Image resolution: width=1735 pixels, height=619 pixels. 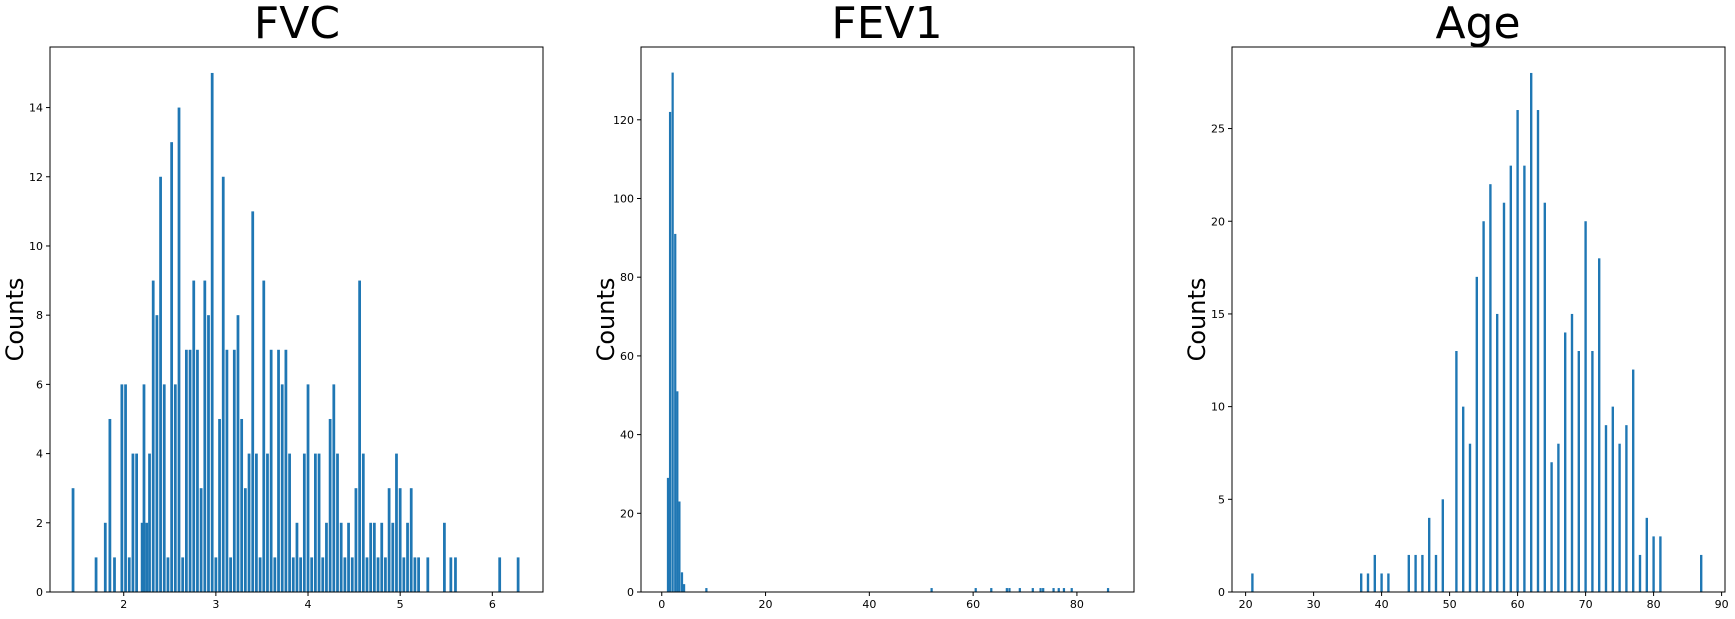 What do you see at coordinates (1221, 499) in the screenshot?
I see `y-tick-label: 5` at bounding box center [1221, 499].